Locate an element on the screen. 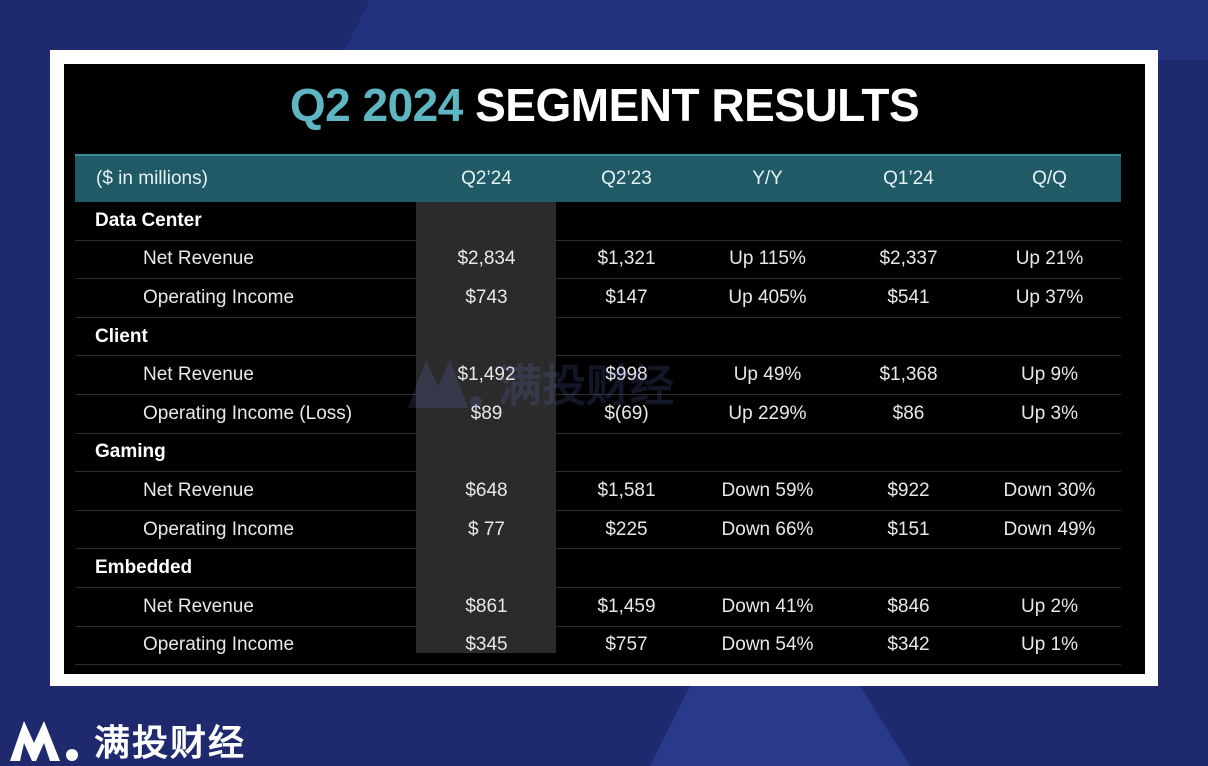 The width and height of the screenshot is (1208, 766). cell-value: $648 is located at coordinates (486, 490).